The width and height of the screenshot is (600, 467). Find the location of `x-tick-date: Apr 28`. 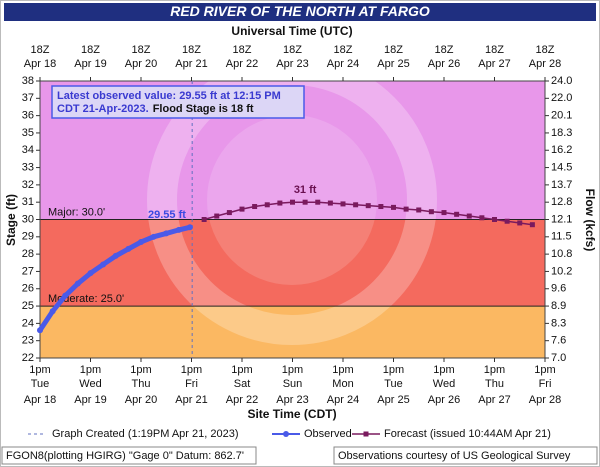

x-tick-date: Apr 28 is located at coordinates (545, 400).